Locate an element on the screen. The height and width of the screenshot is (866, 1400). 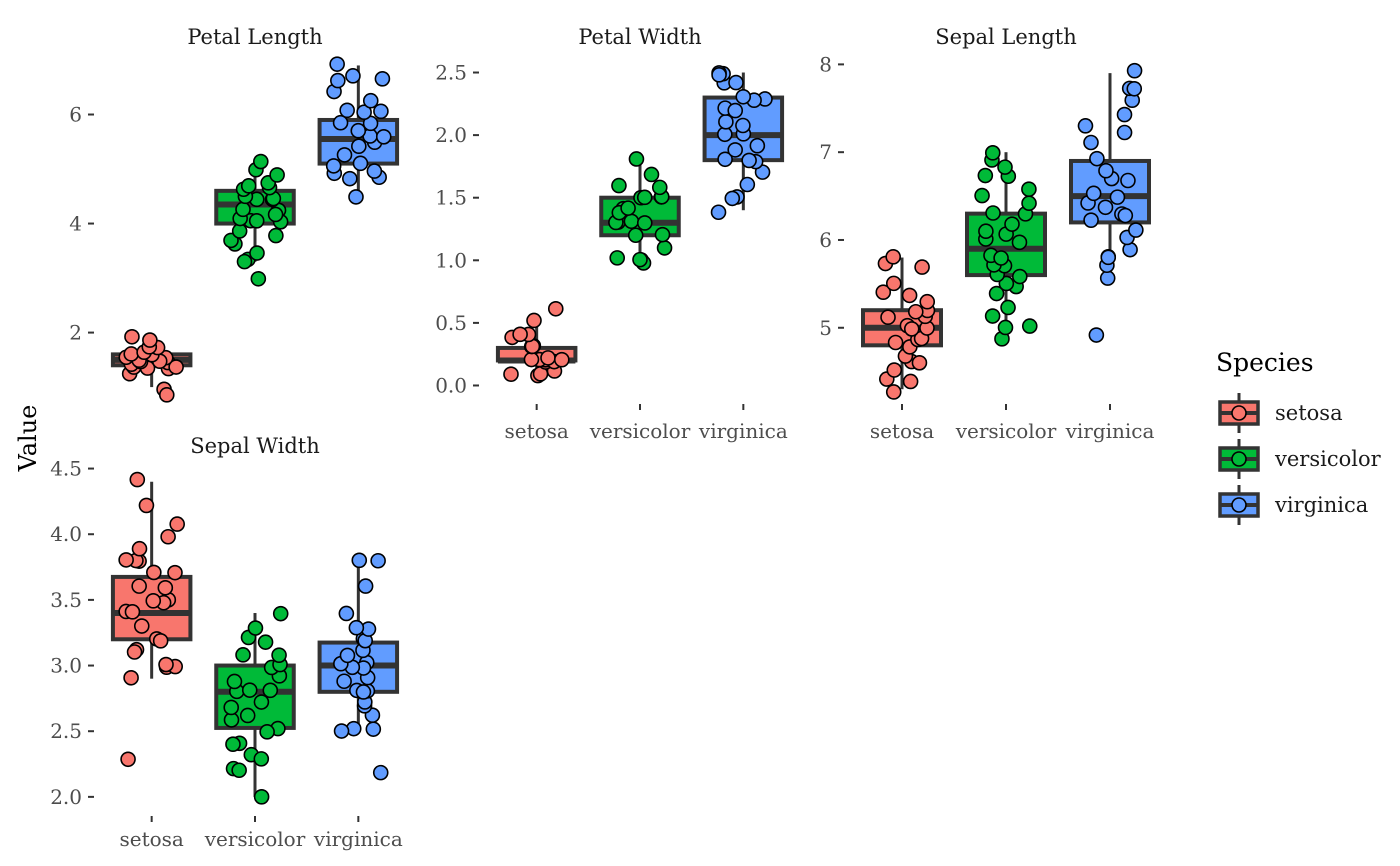
y-tick-label: 1.5 is located at coordinates (451, 198).